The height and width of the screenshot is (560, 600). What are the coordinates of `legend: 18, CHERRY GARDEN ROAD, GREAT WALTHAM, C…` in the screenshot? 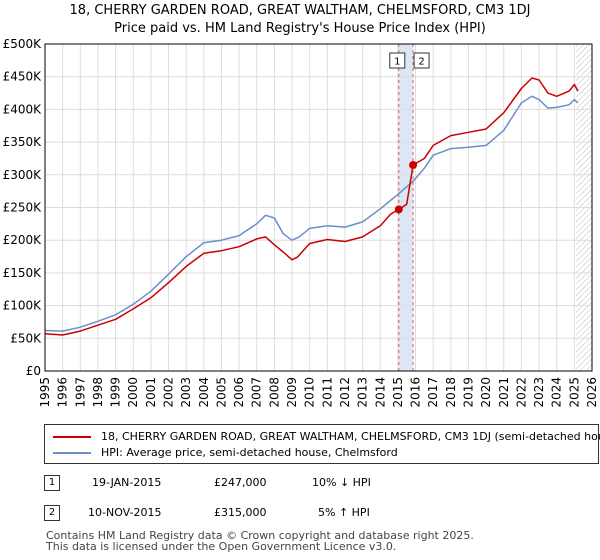 It's located at (322, 444).